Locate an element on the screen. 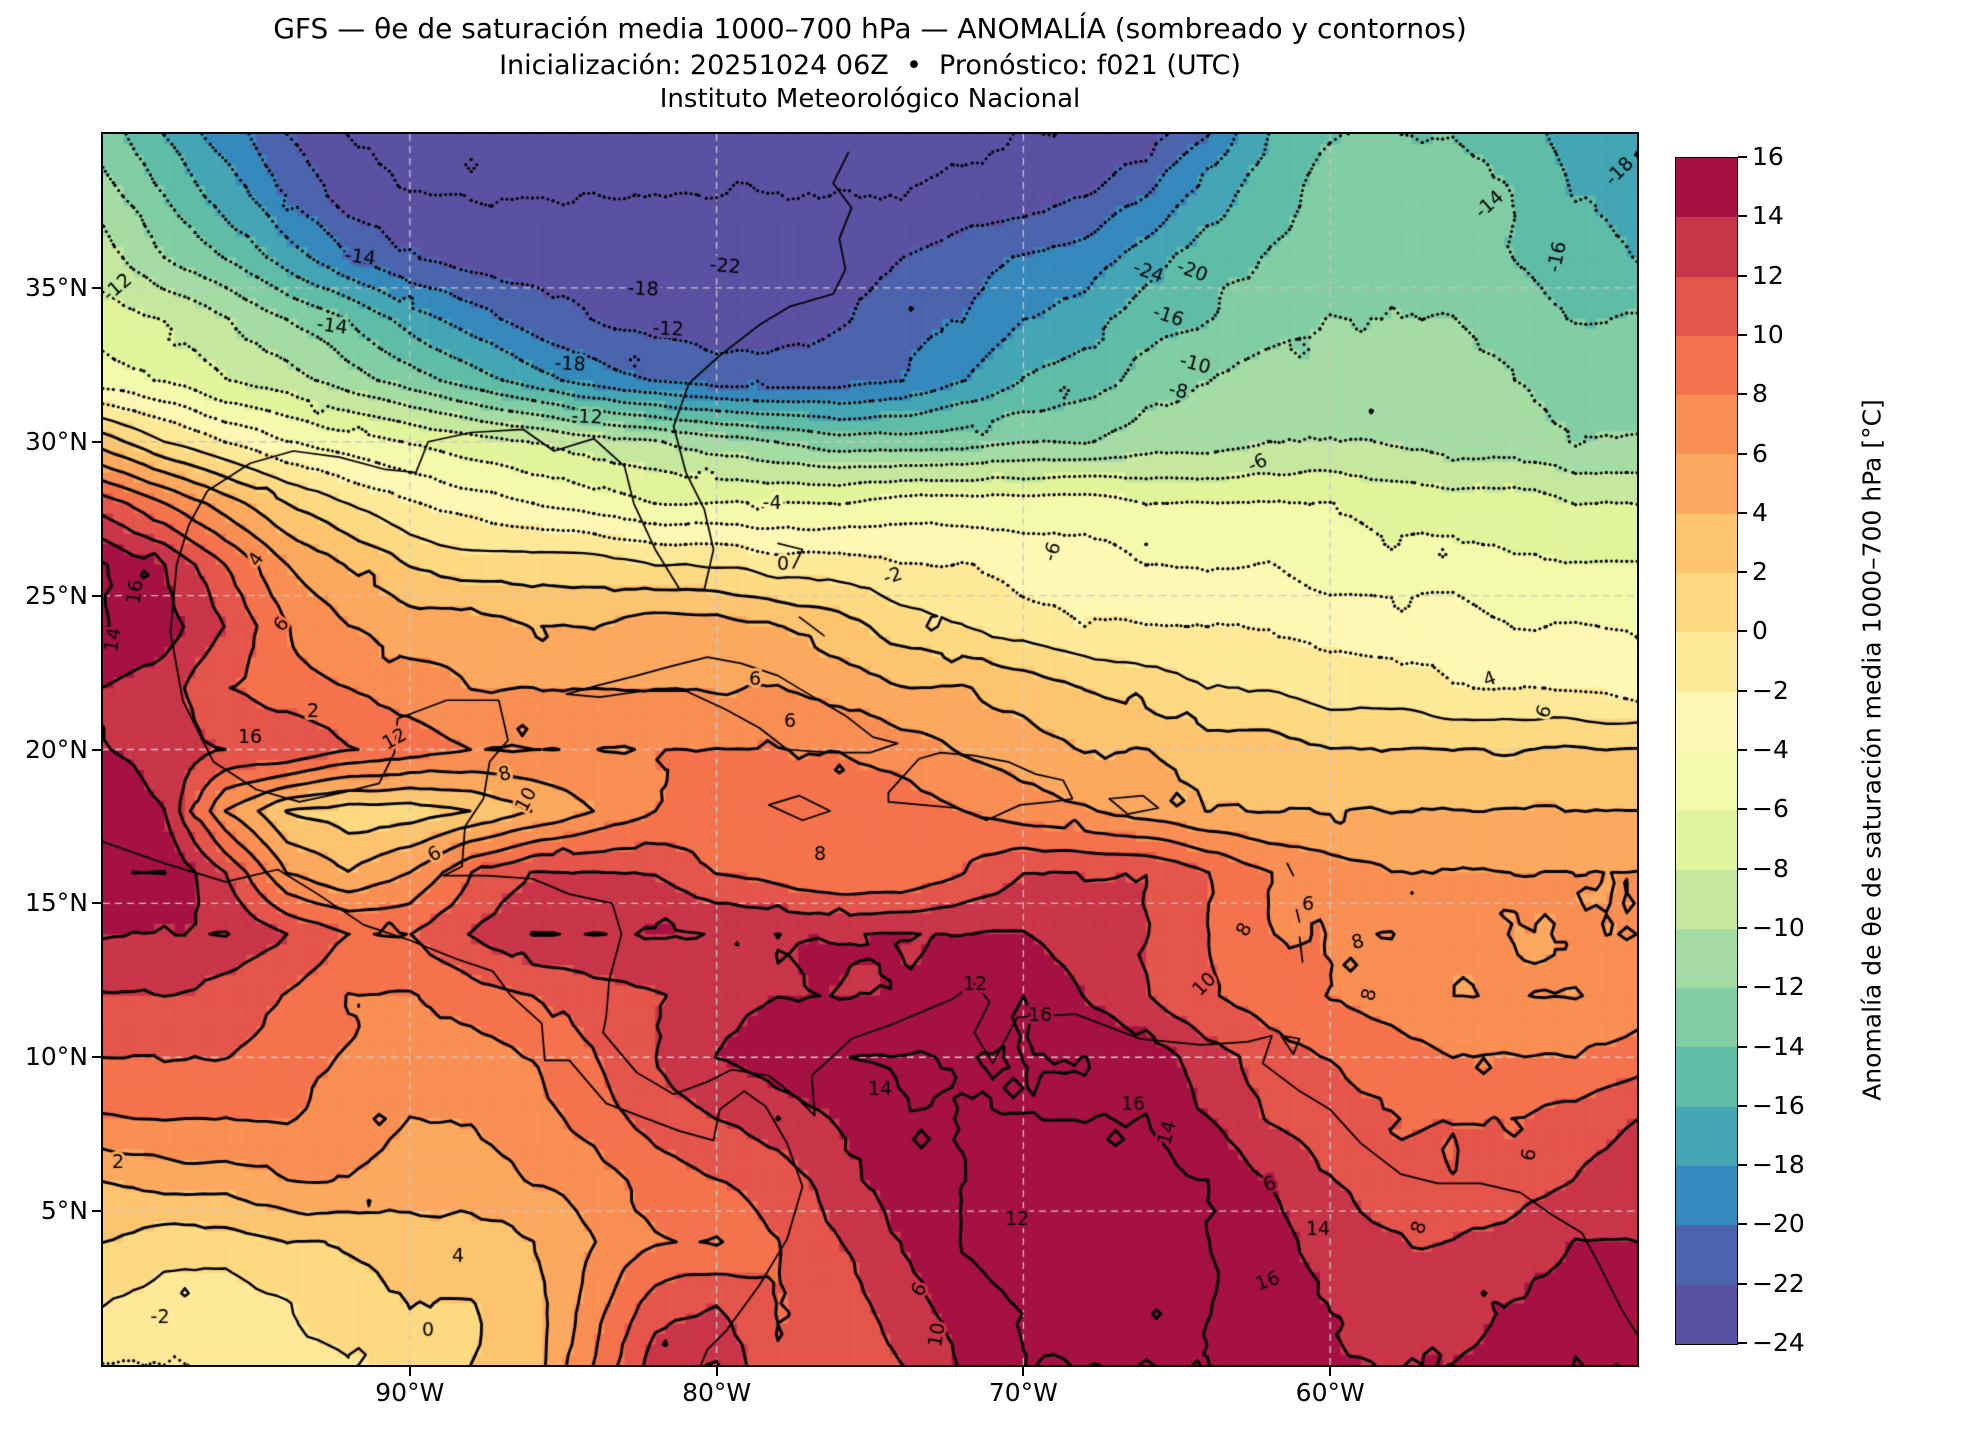 This screenshot has width=1980, height=1440. x-tick-label: 90°W is located at coordinates (410, 1392).